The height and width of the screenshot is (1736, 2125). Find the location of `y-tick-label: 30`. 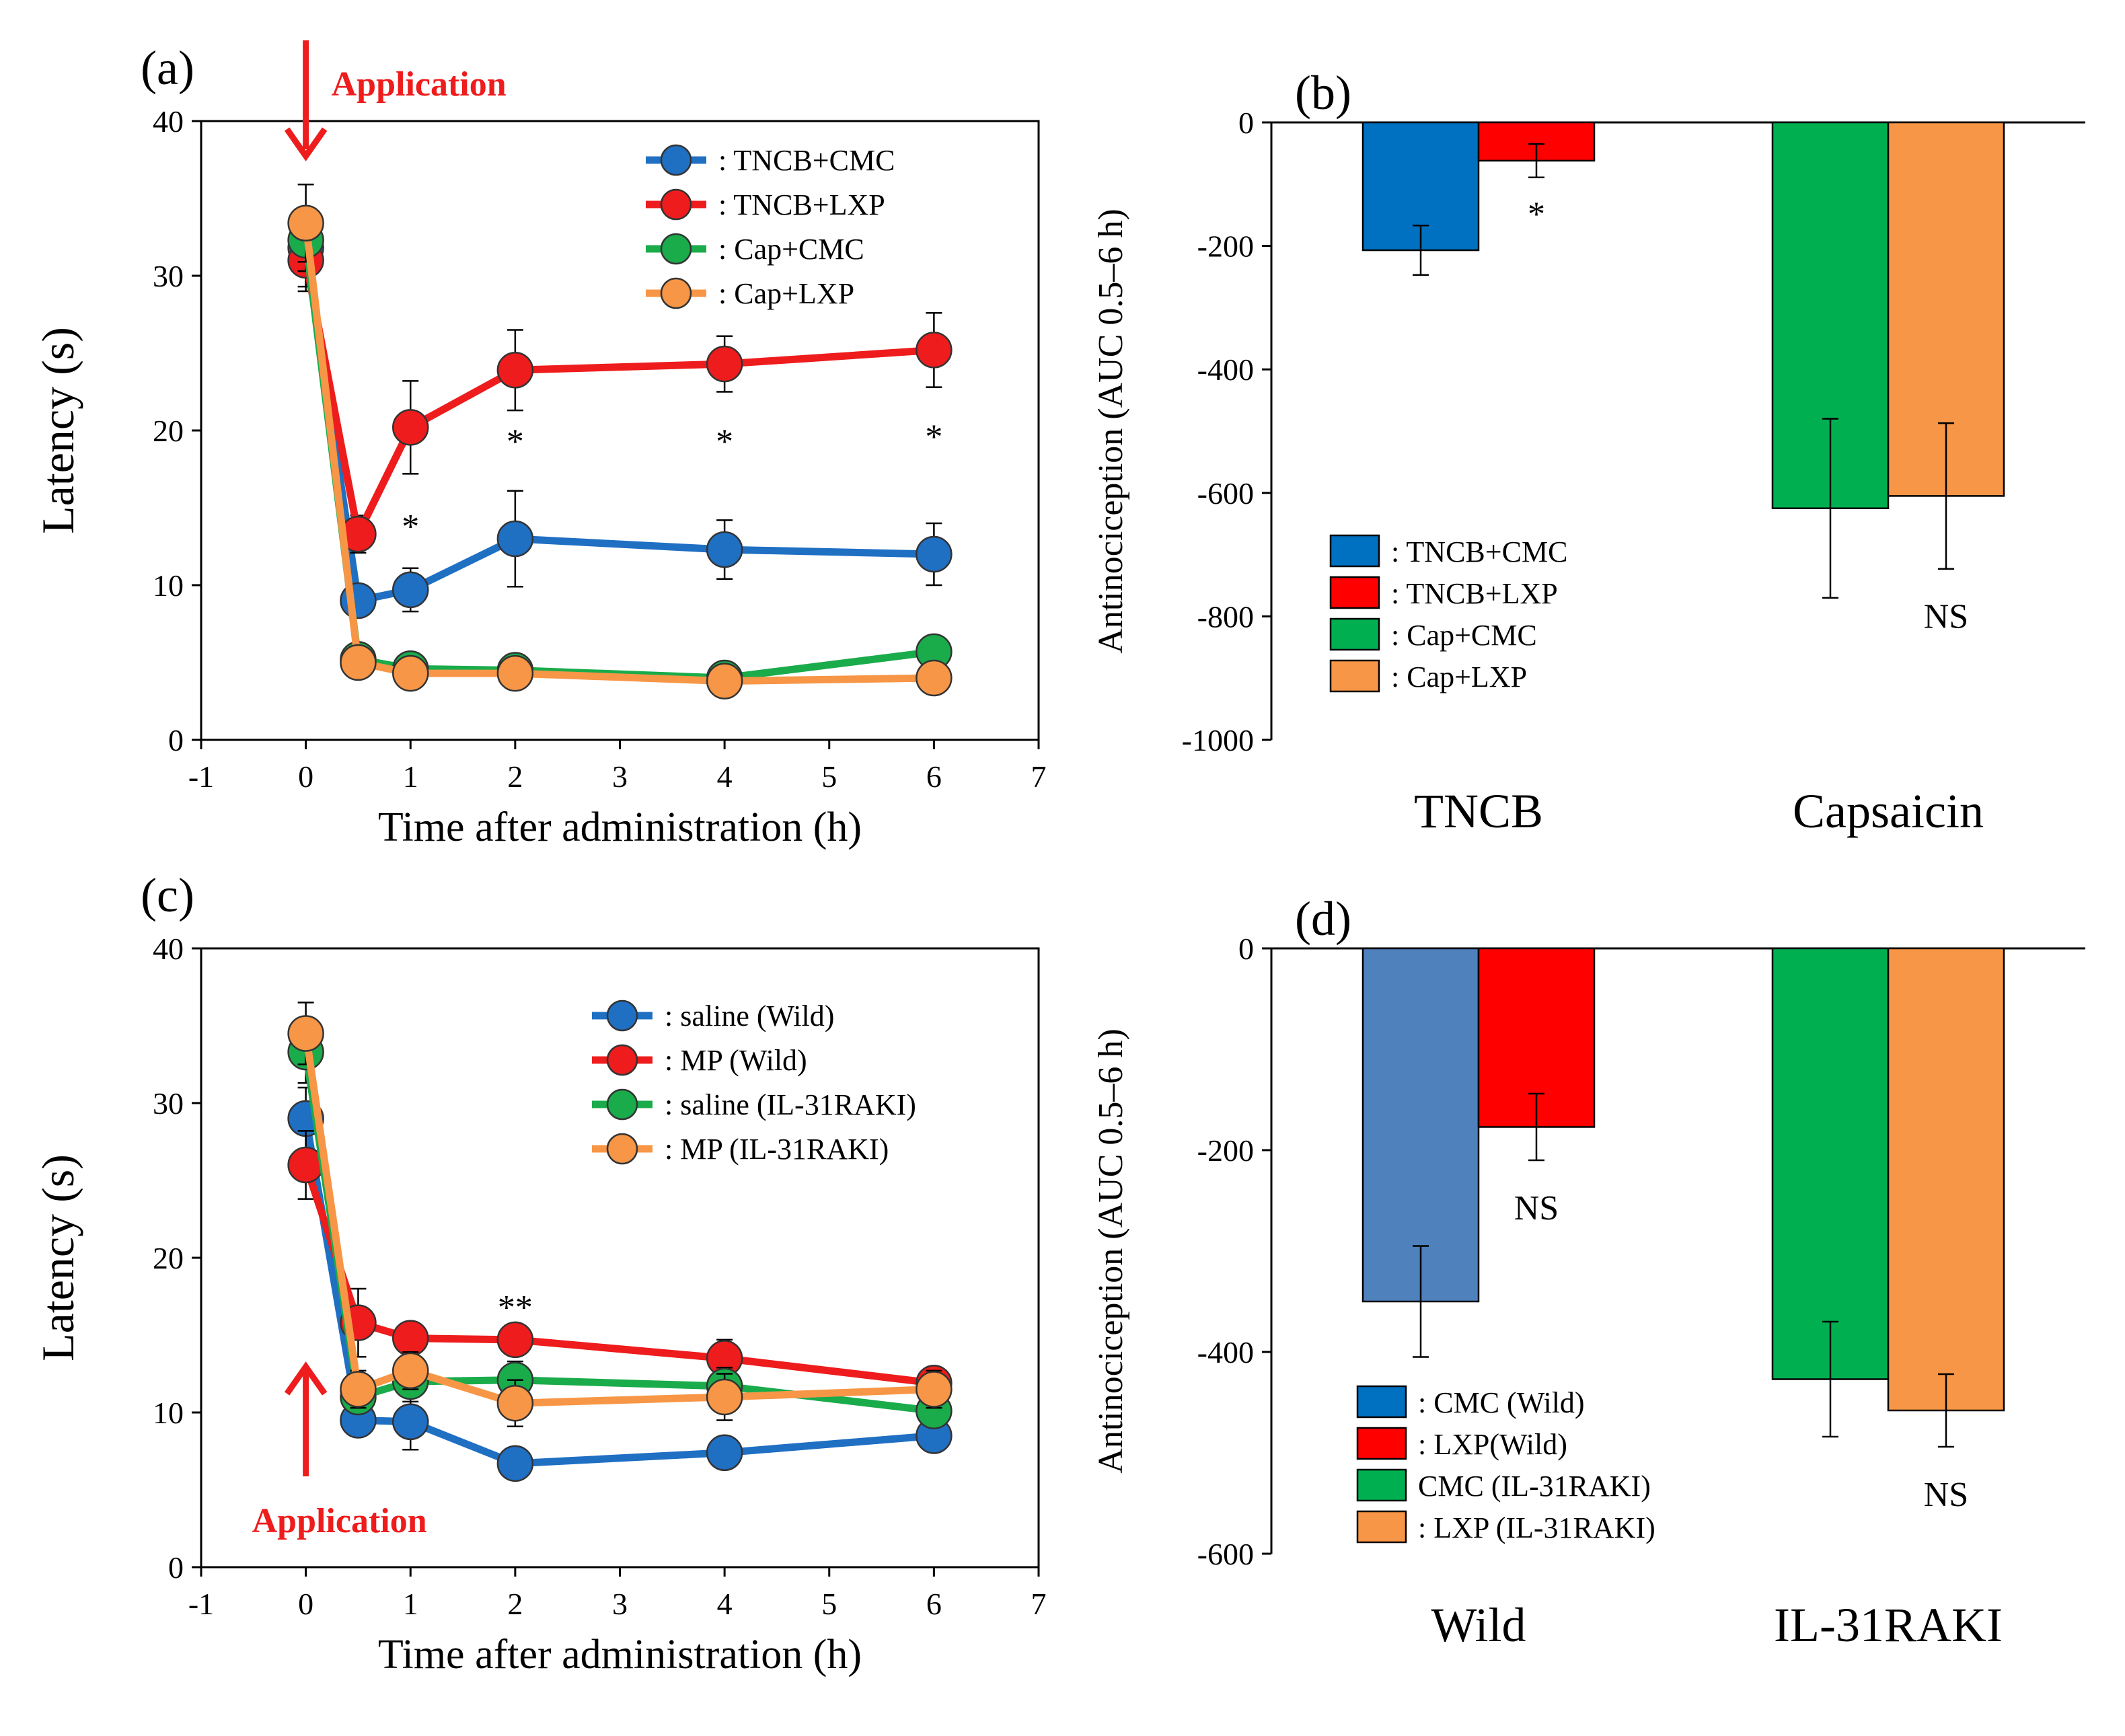

y-tick-label: 30 is located at coordinates (168, 1103).